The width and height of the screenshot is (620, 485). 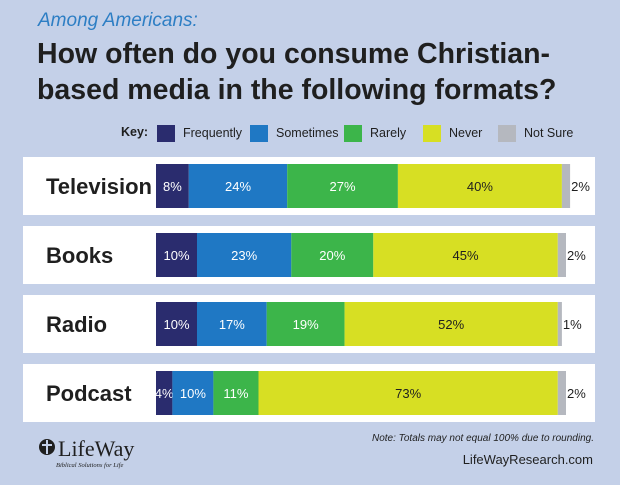 I want to click on data-label-radio-rarely: 19%, so click(x=306, y=324).